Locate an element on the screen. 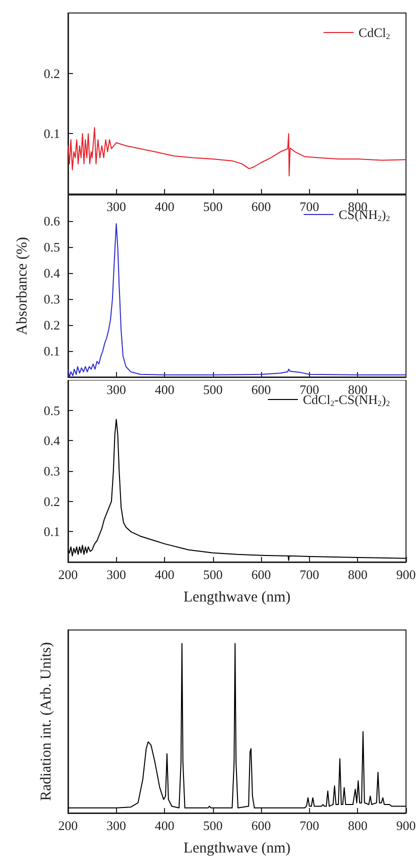 The width and height of the screenshot is (419, 861). y-tick-label: 0.6 is located at coordinates (52, 221).